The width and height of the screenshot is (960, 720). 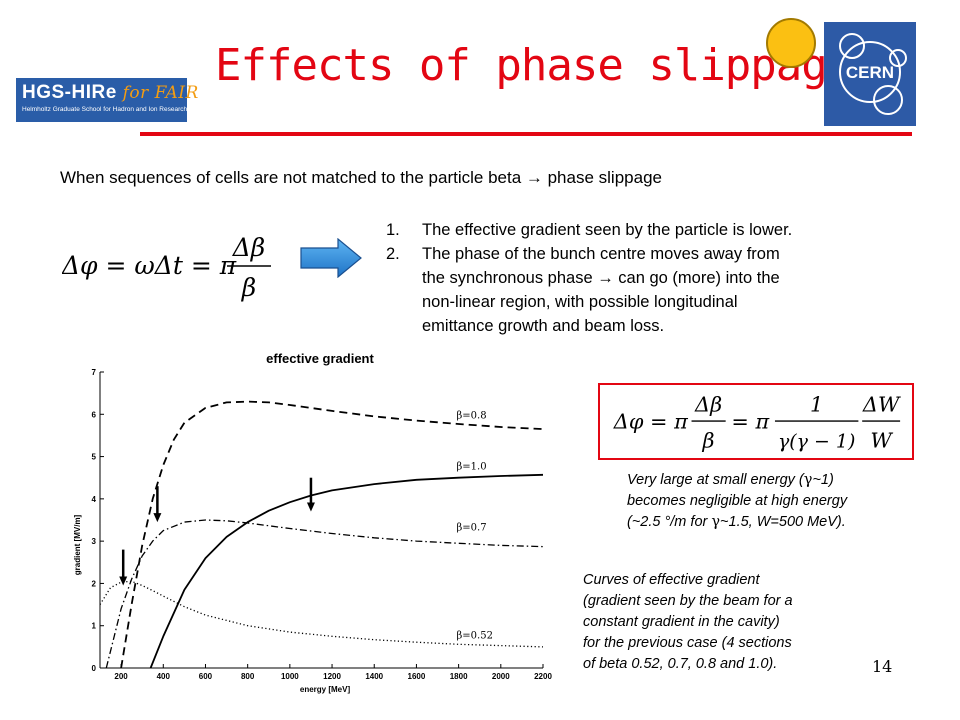 I want to click on equation-1-denominator: β, so click(x=248, y=287).